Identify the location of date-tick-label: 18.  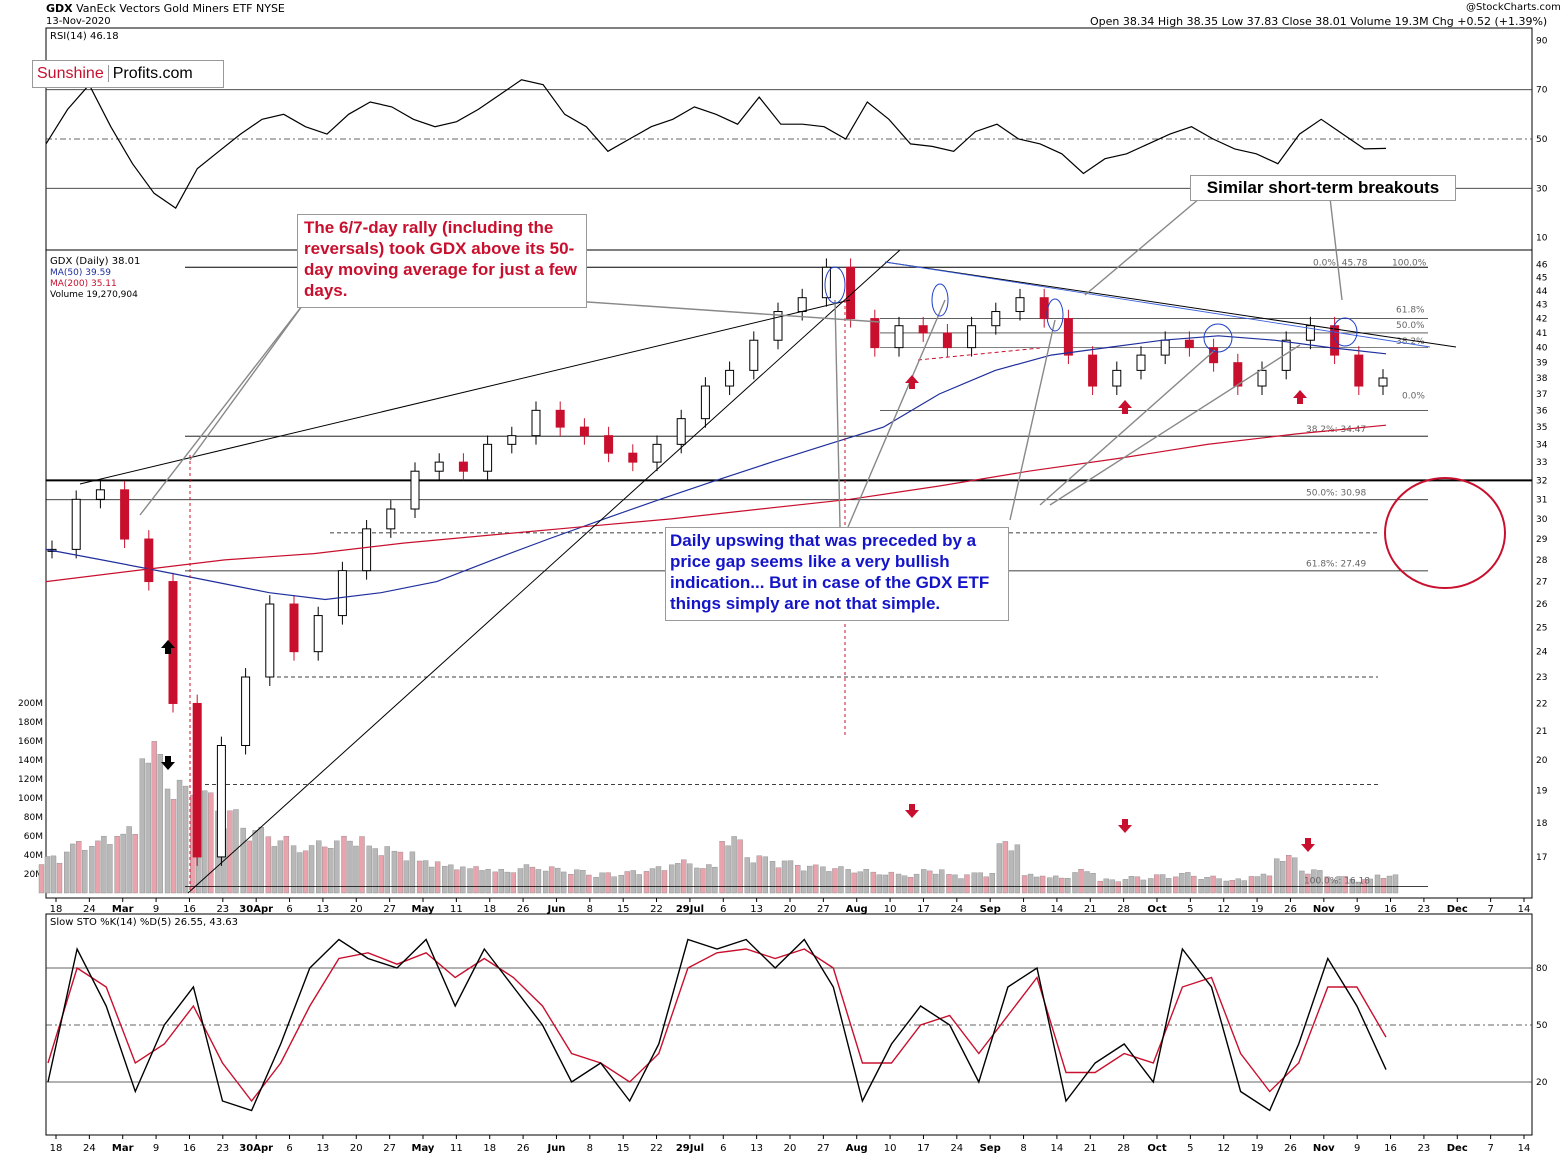
(489, 909).